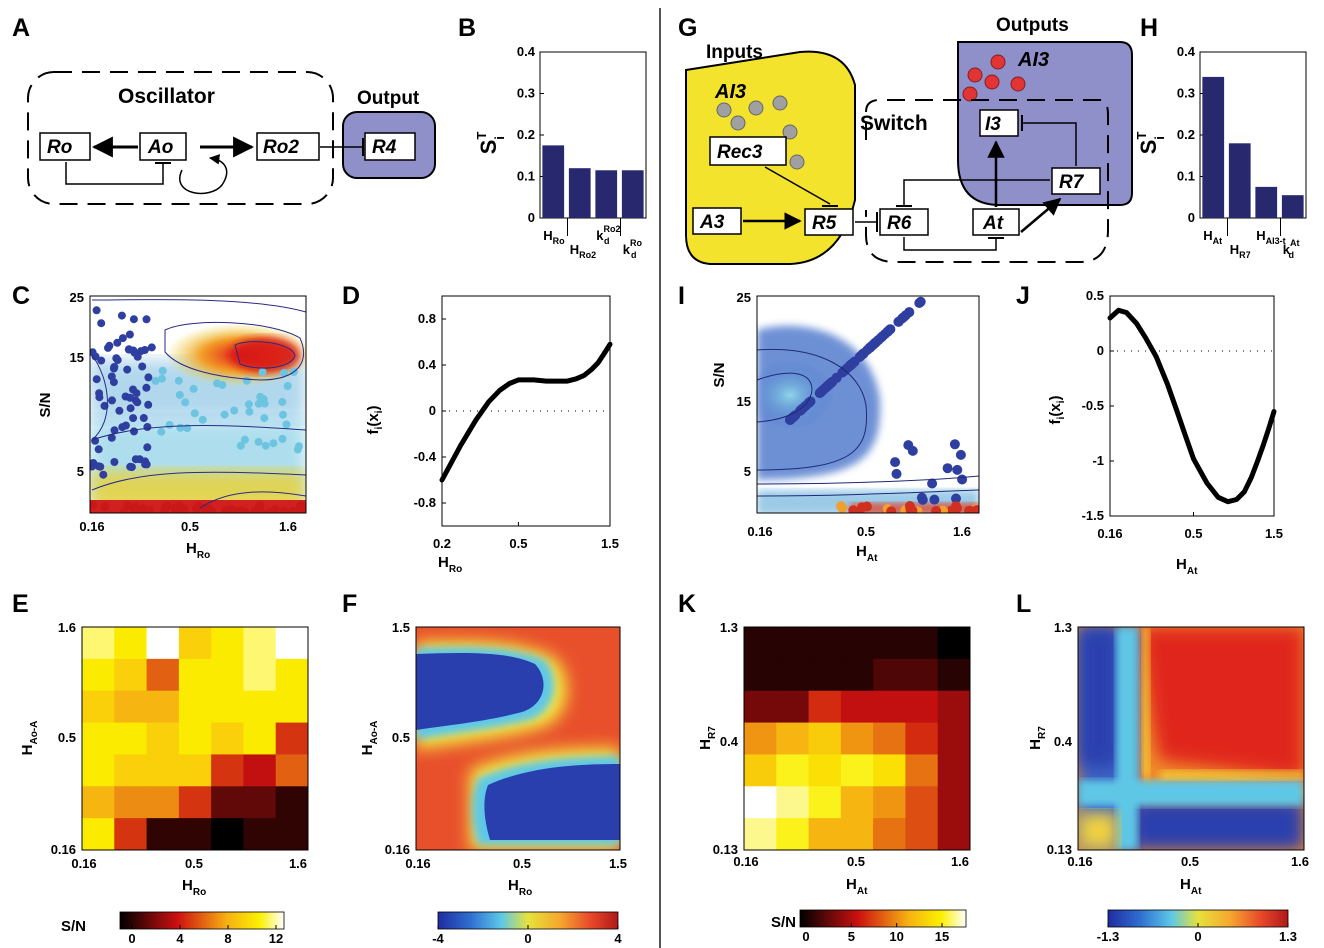 Image resolution: width=1324 pixels, height=948 pixels. Describe the element at coordinates (687, 604) in the screenshot. I see `panel-label-k: K` at that location.